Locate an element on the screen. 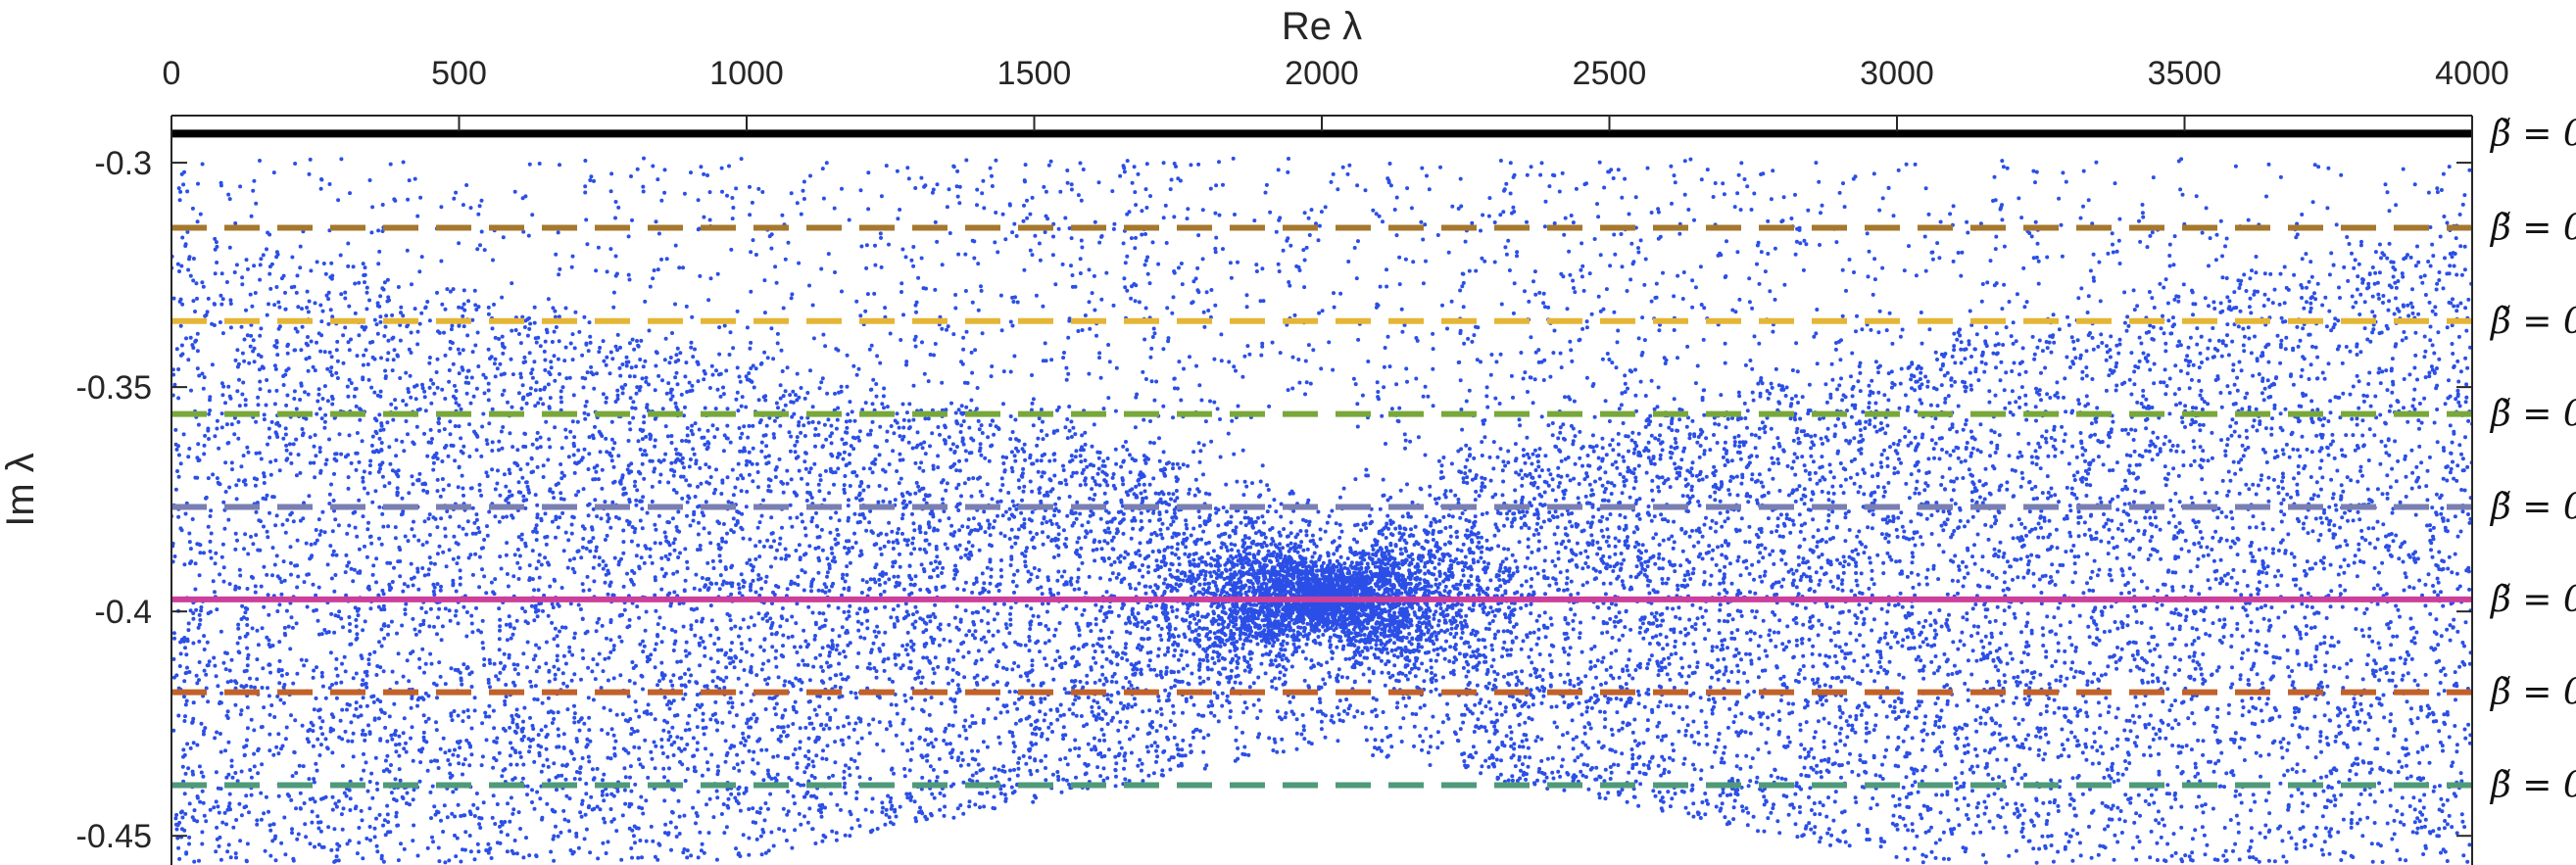 The height and width of the screenshot is (865, 2576). x-tick-label: 4000 is located at coordinates (2472, 73).